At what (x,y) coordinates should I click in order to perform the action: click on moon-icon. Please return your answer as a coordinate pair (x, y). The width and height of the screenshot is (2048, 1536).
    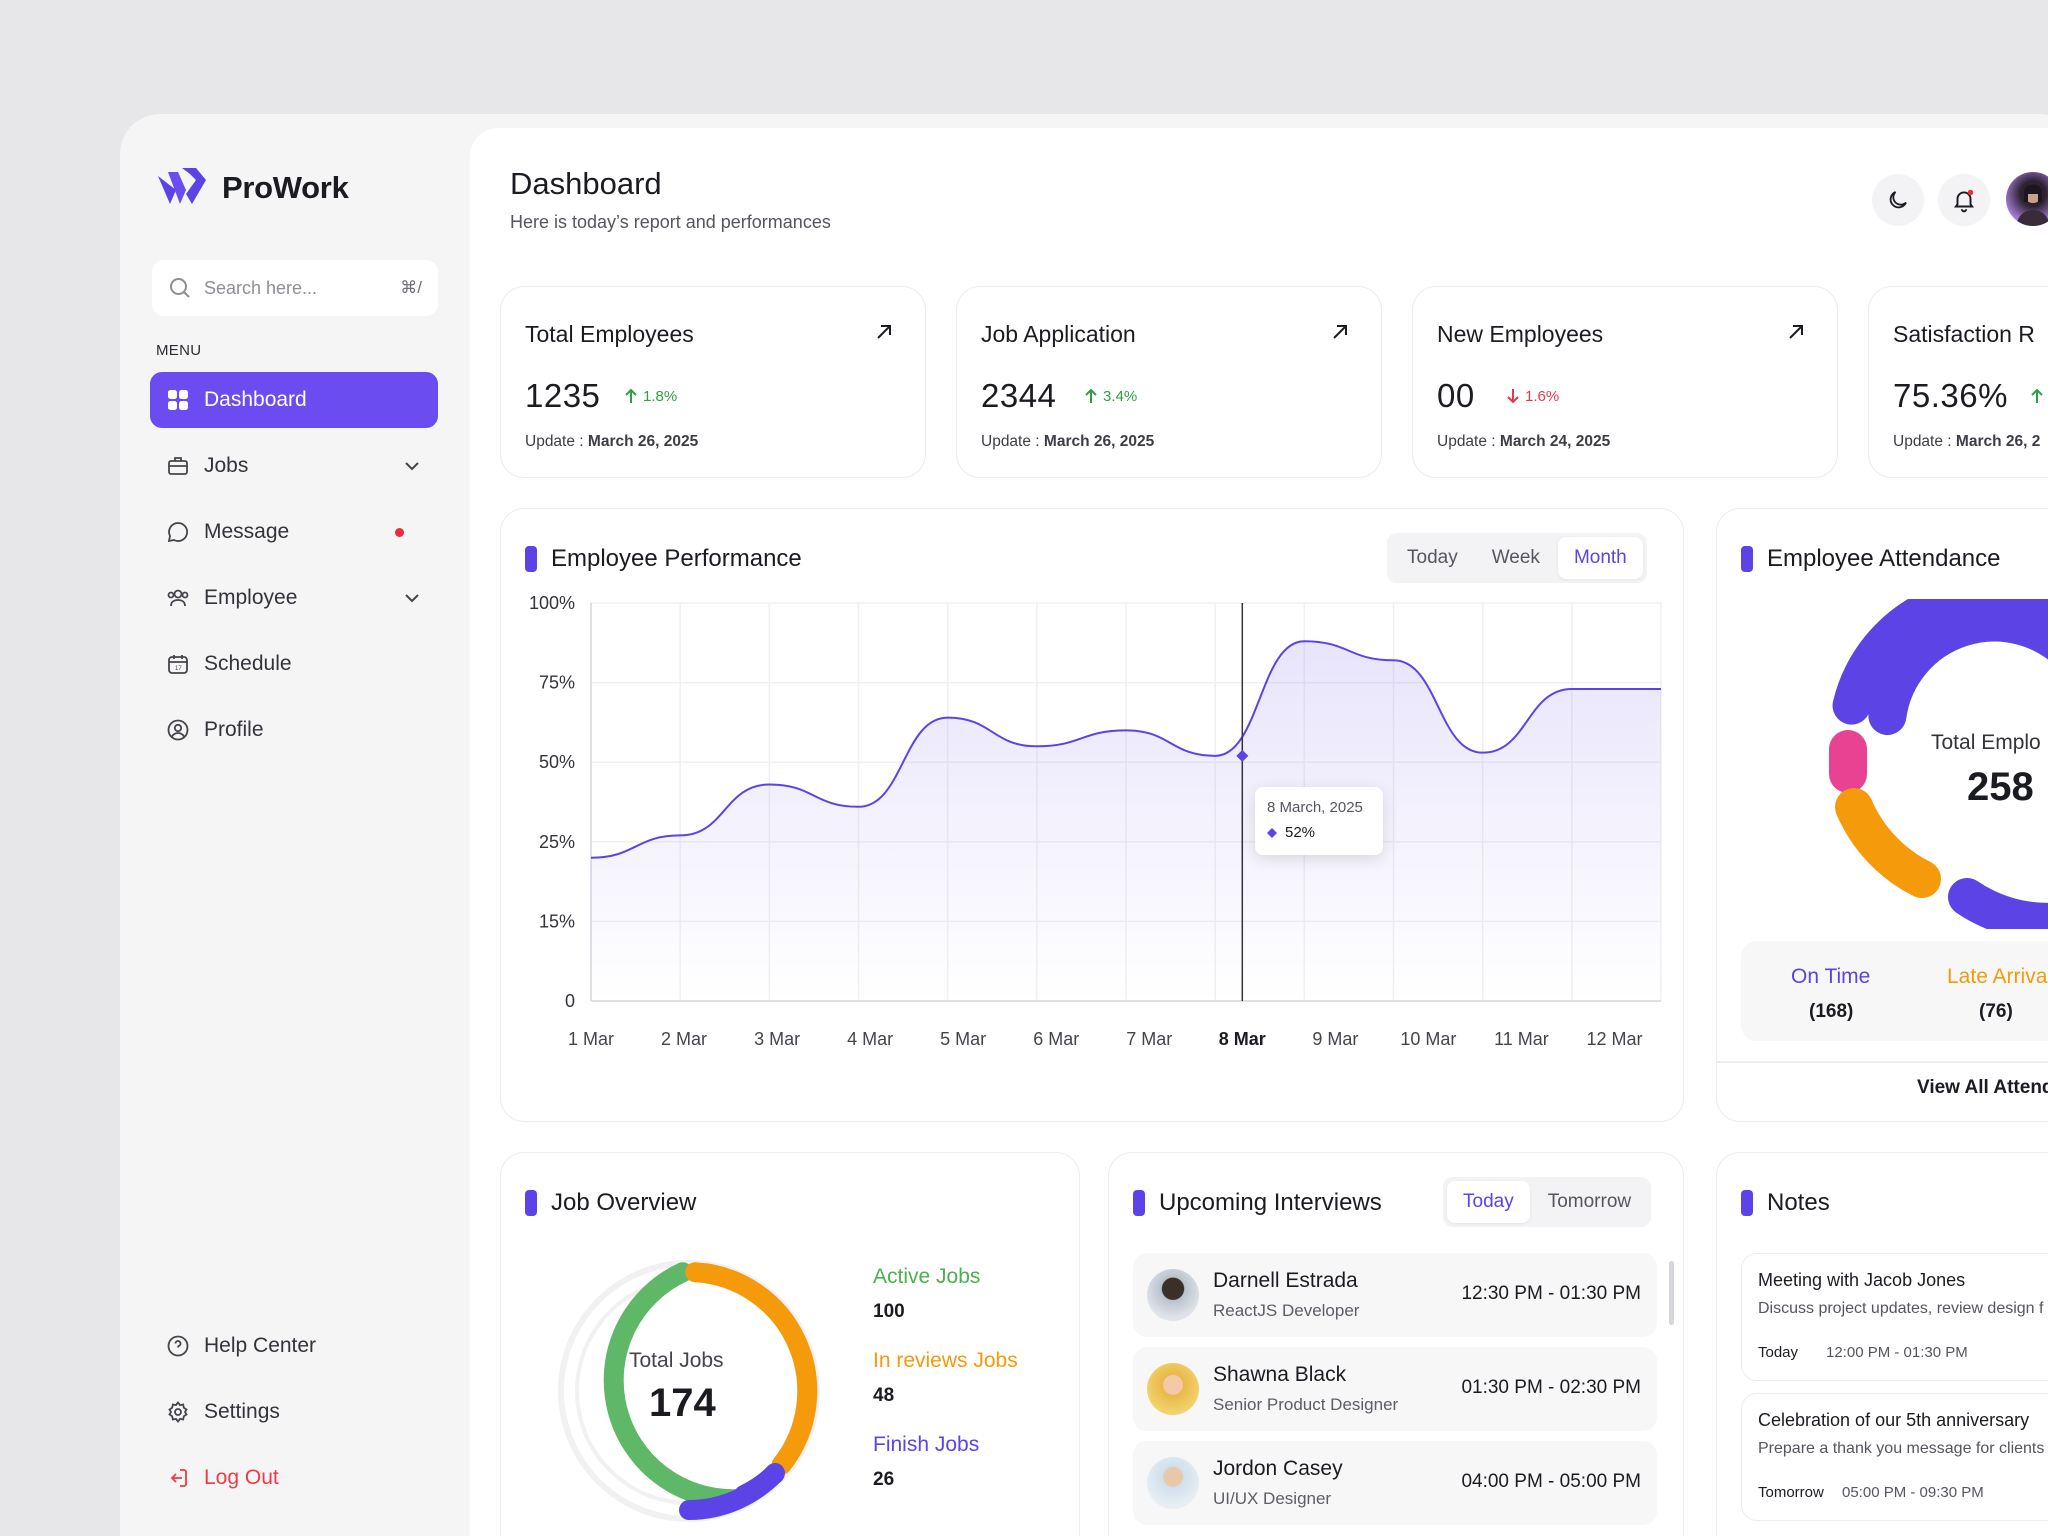
    Looking at the image, I should click on (1898, 200).